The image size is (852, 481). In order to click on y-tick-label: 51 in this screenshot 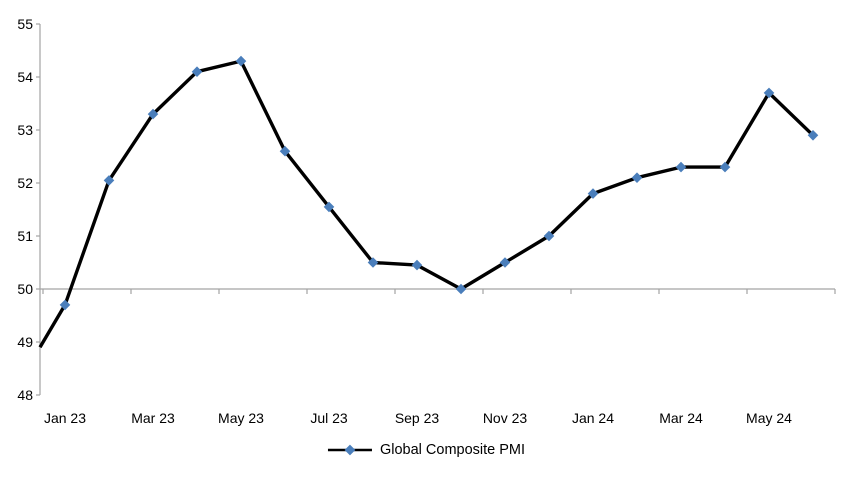, I will do `click(25, 236)`.